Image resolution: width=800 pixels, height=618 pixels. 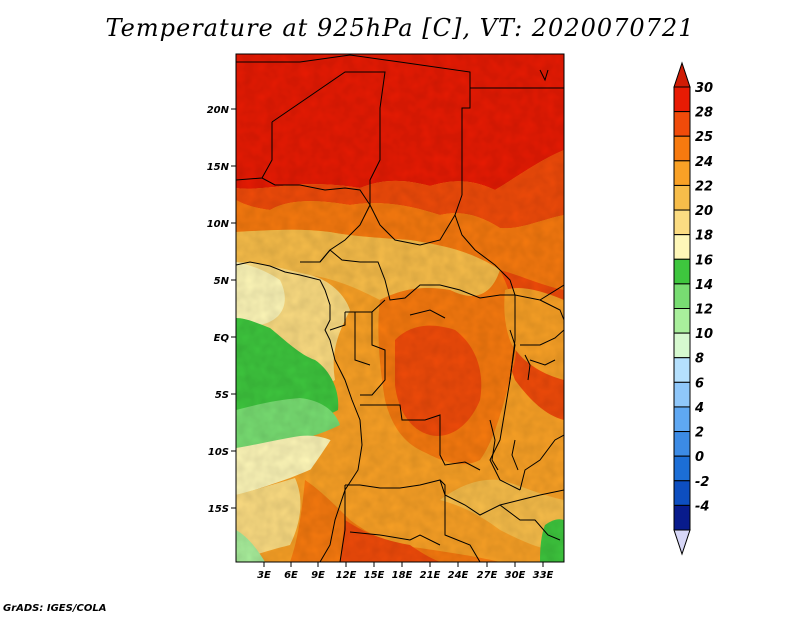 I want to click on lon-label: 27E, so click(x=487, y=575).